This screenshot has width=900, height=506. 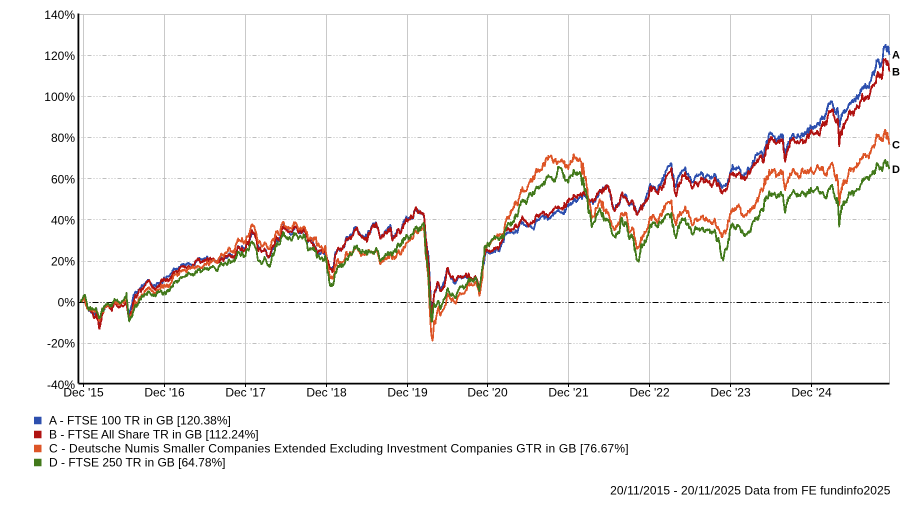 I want to click on svg-text: 0%, so click(x=67, y=303).